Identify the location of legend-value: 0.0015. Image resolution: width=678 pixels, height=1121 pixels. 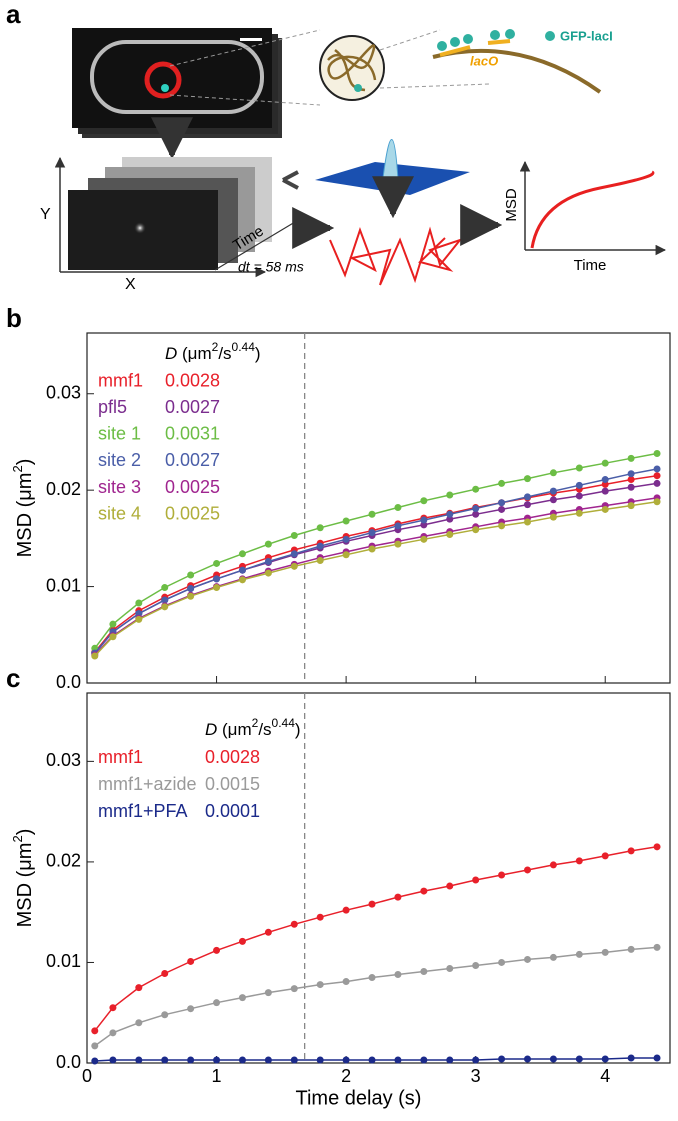
(232, 784).